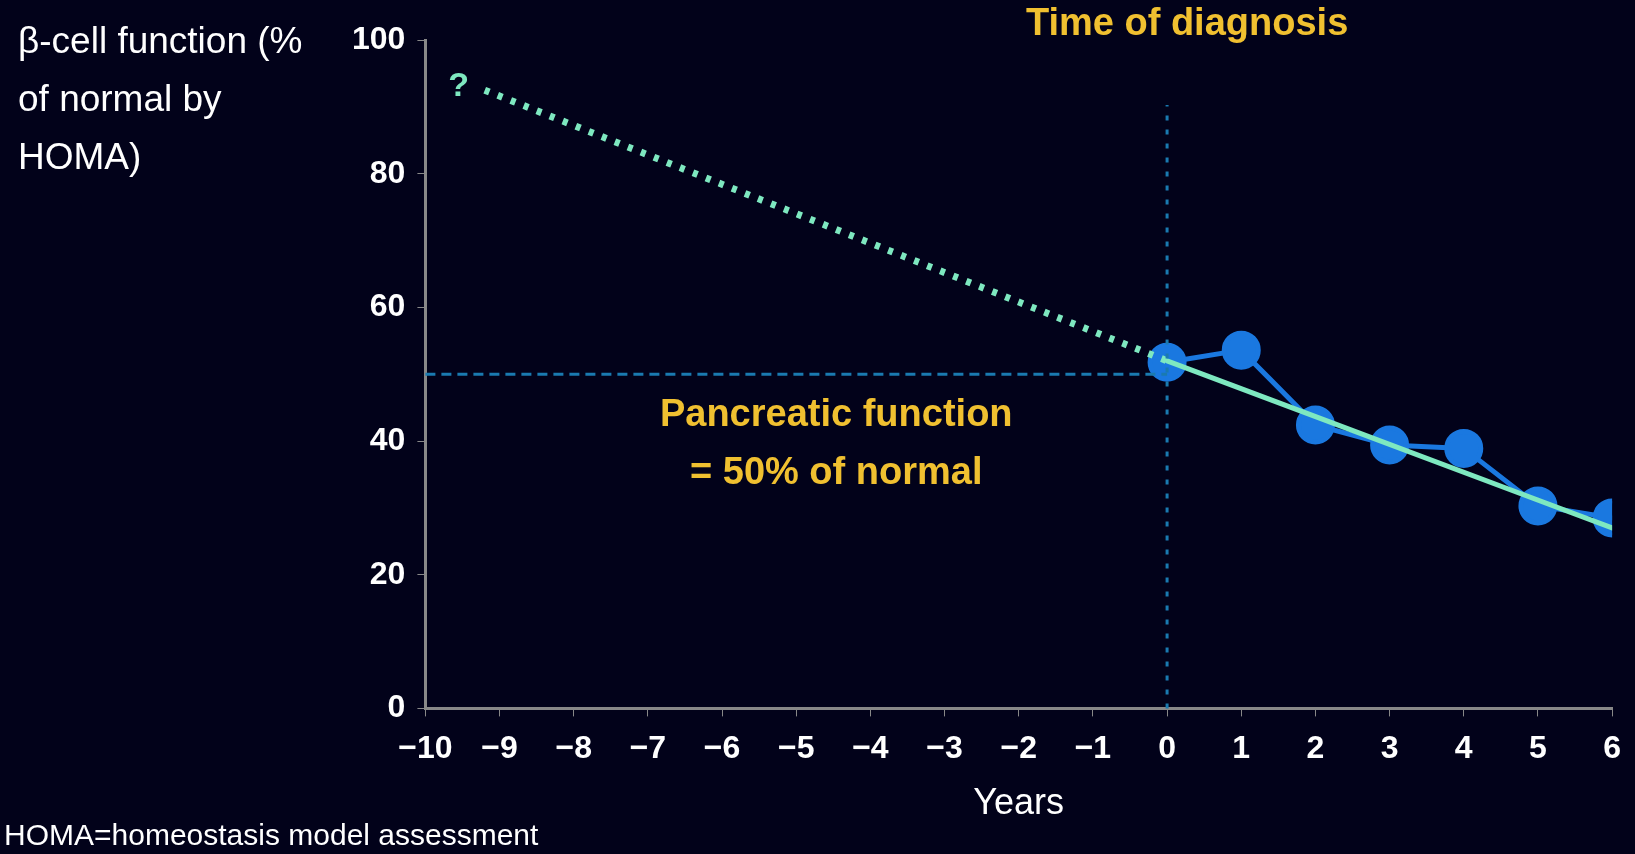 The width and height of the screenshot is (1635, 854). Describe the element at coordinates (396, 706) in the screenshot. I see `y-tick-label: 0` at that location.